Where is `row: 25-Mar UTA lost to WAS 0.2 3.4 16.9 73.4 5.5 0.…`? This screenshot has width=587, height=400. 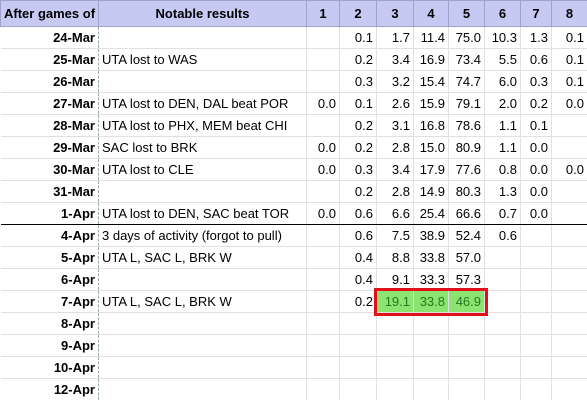 row: 25-Mar UTA lost to WAS 0.2 3.4 16.9 73.4 5.5 0.… is located at coordinates (293, 59).